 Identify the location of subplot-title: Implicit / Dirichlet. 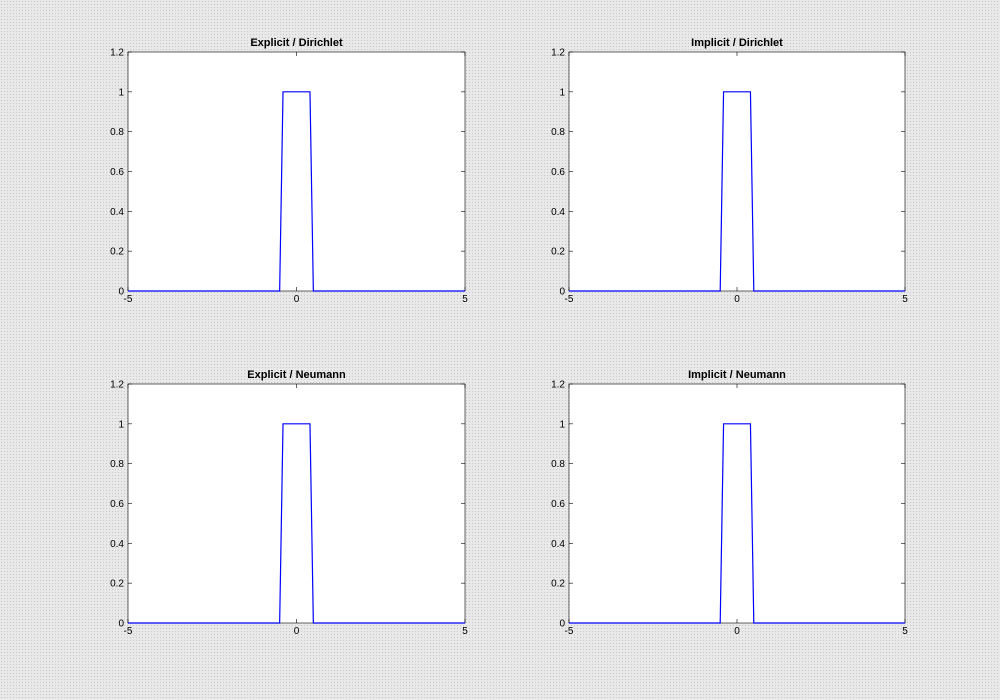
(737, 43).